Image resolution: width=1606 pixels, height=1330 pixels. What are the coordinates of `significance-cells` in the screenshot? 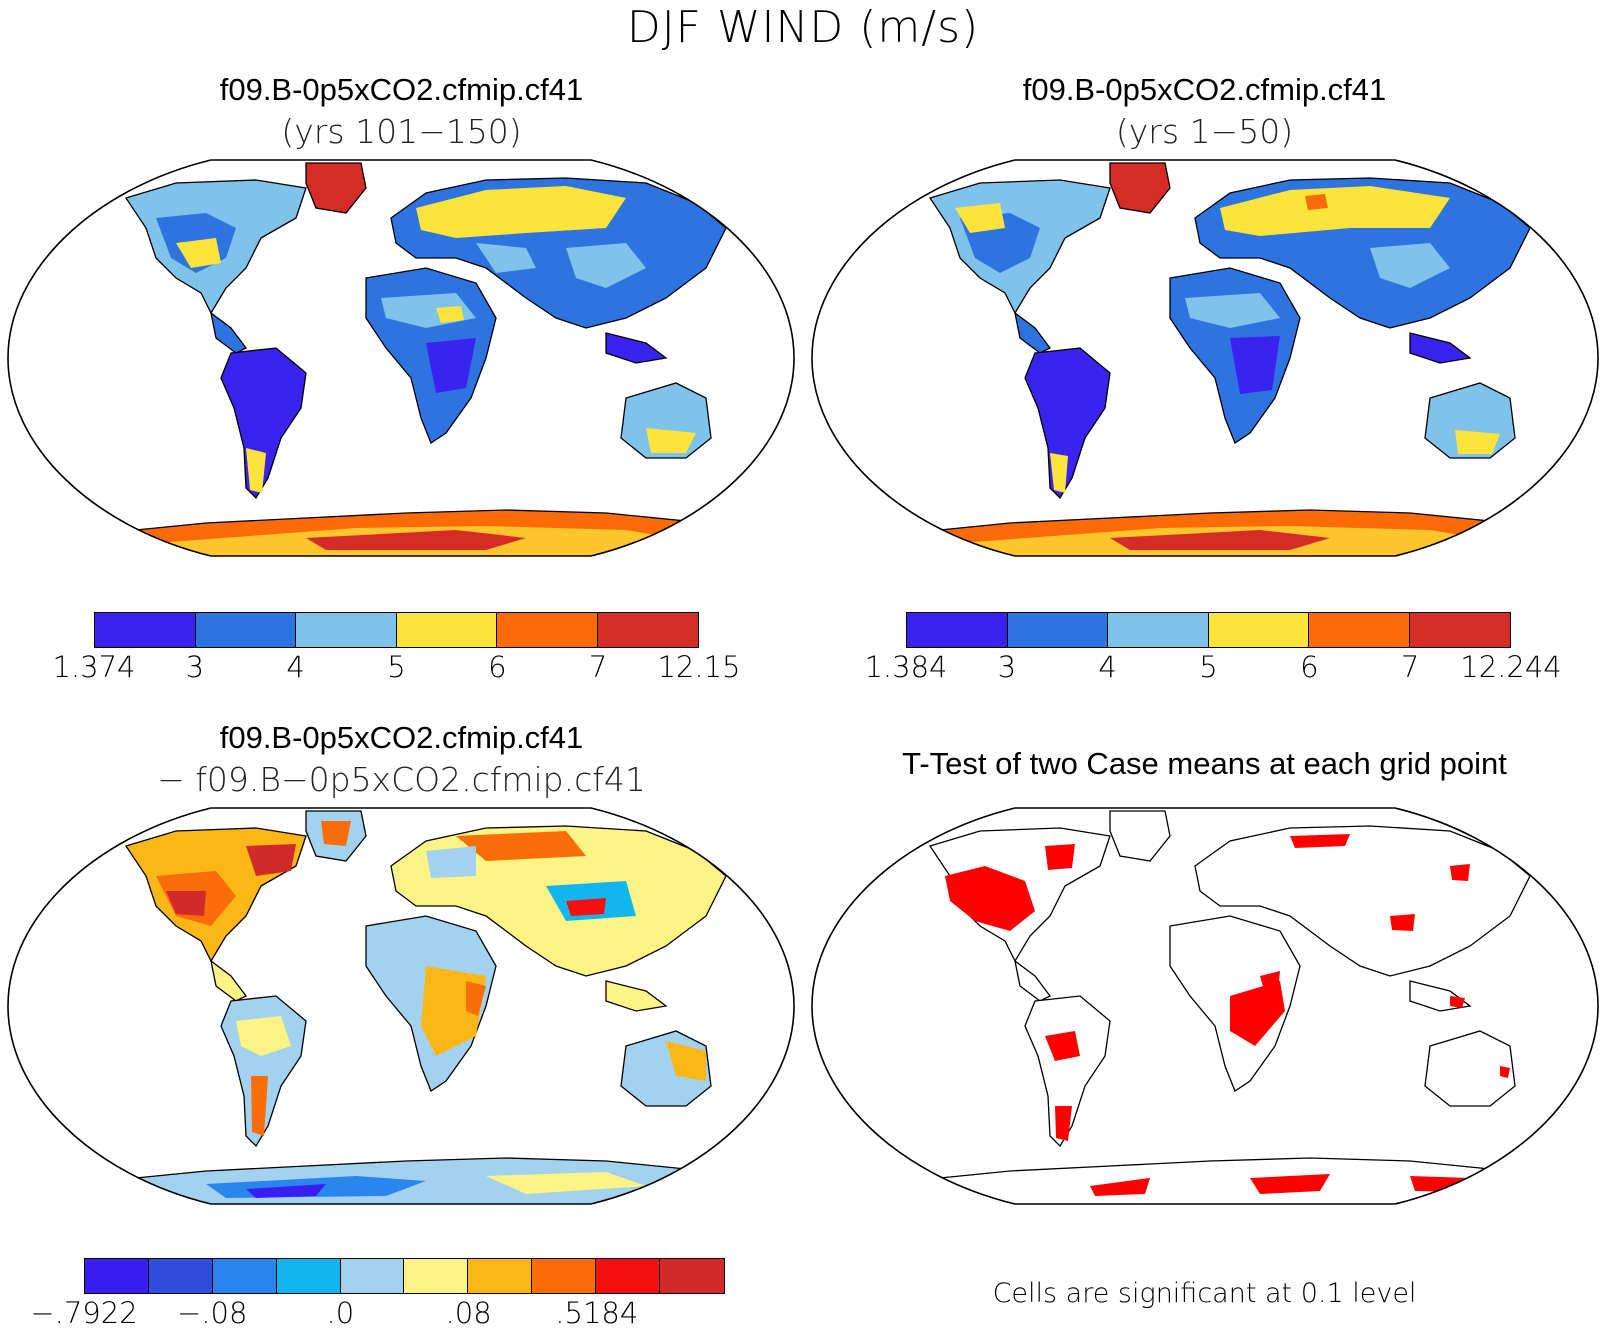 It's located at (1227, 1015).